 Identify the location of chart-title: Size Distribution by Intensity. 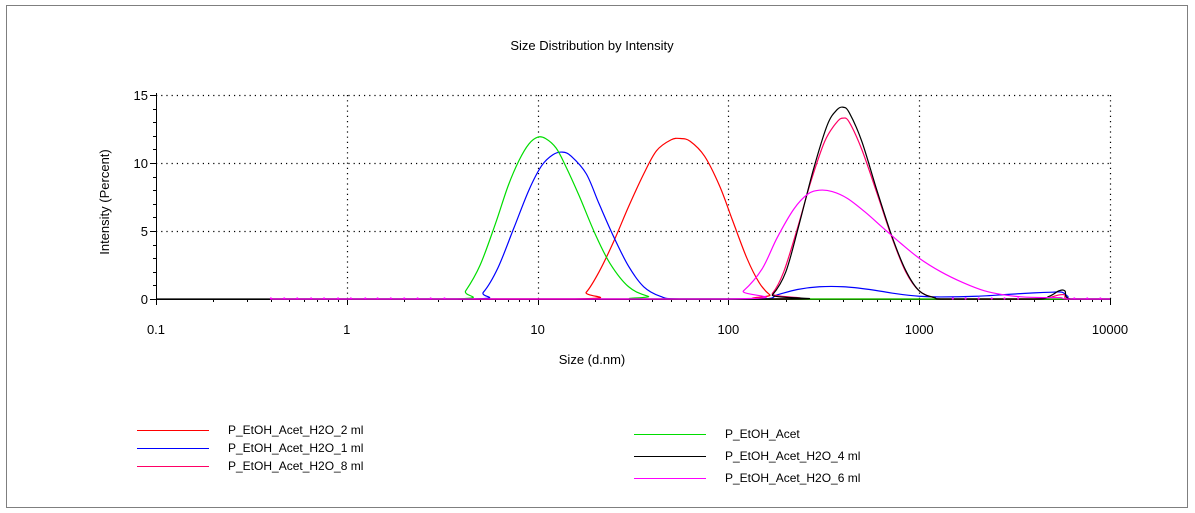
(592, 45).